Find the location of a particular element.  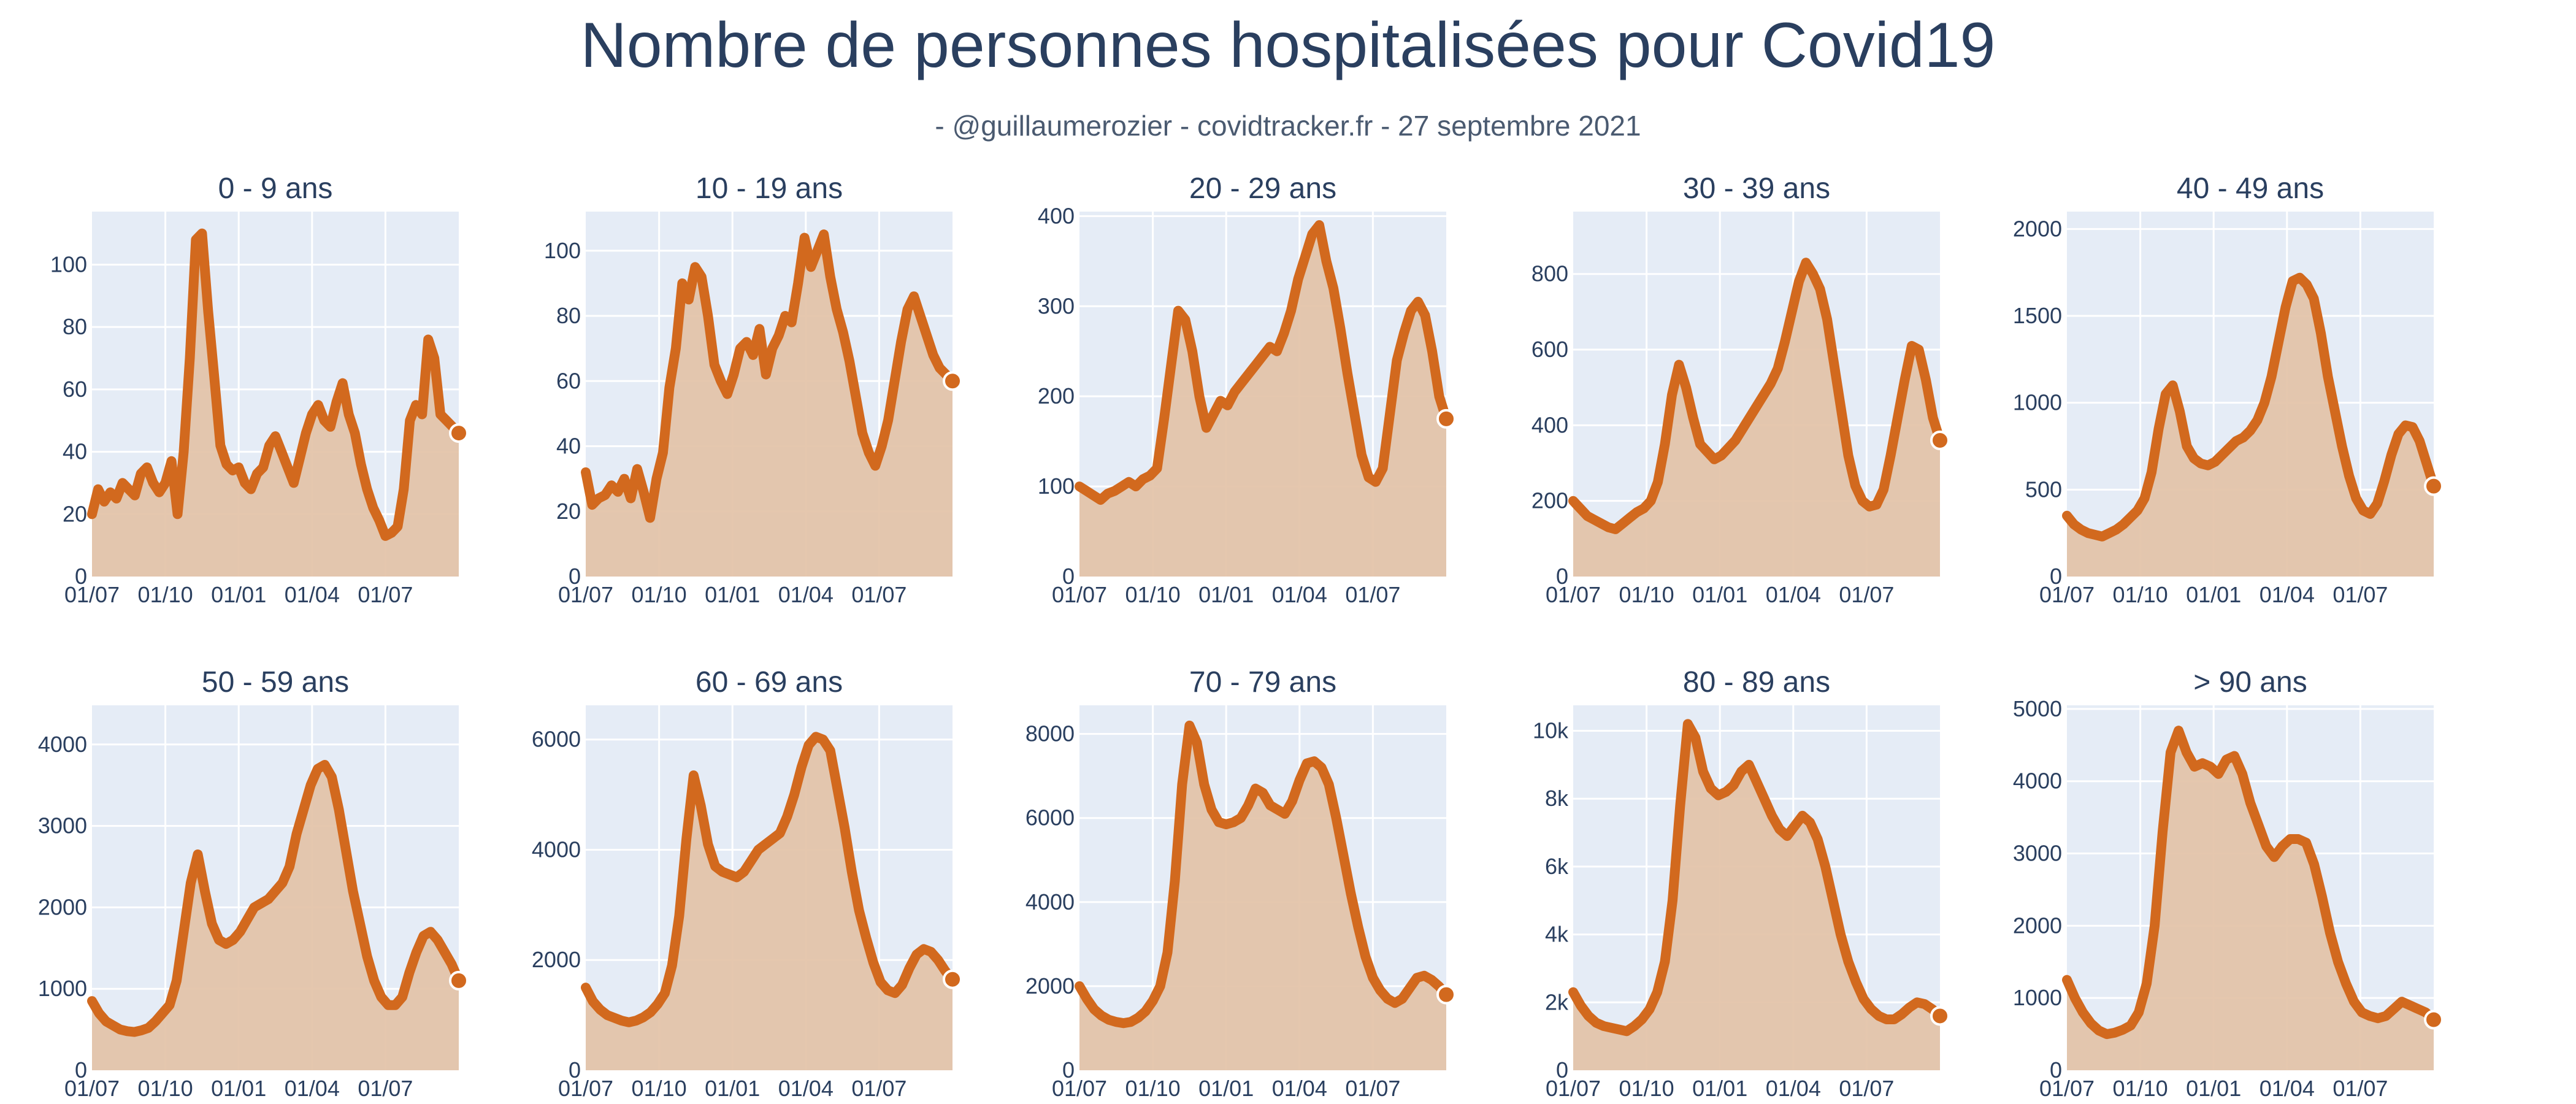

y-tick-label: 60 is located at coordinates (568, 380).